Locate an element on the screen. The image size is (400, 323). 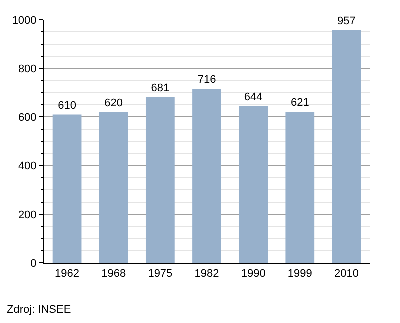
y-tick-label: 200 is located at coordinates (27, 215).